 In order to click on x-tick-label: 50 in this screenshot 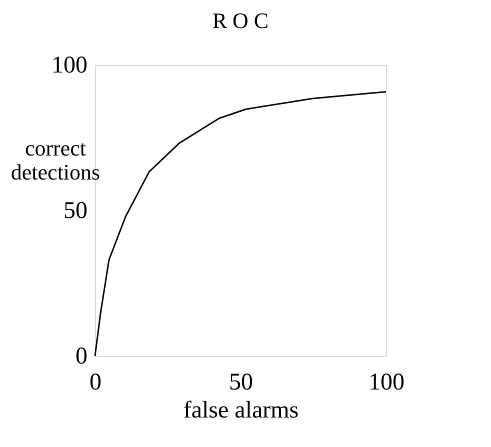, I will do `click(241, 383)`.